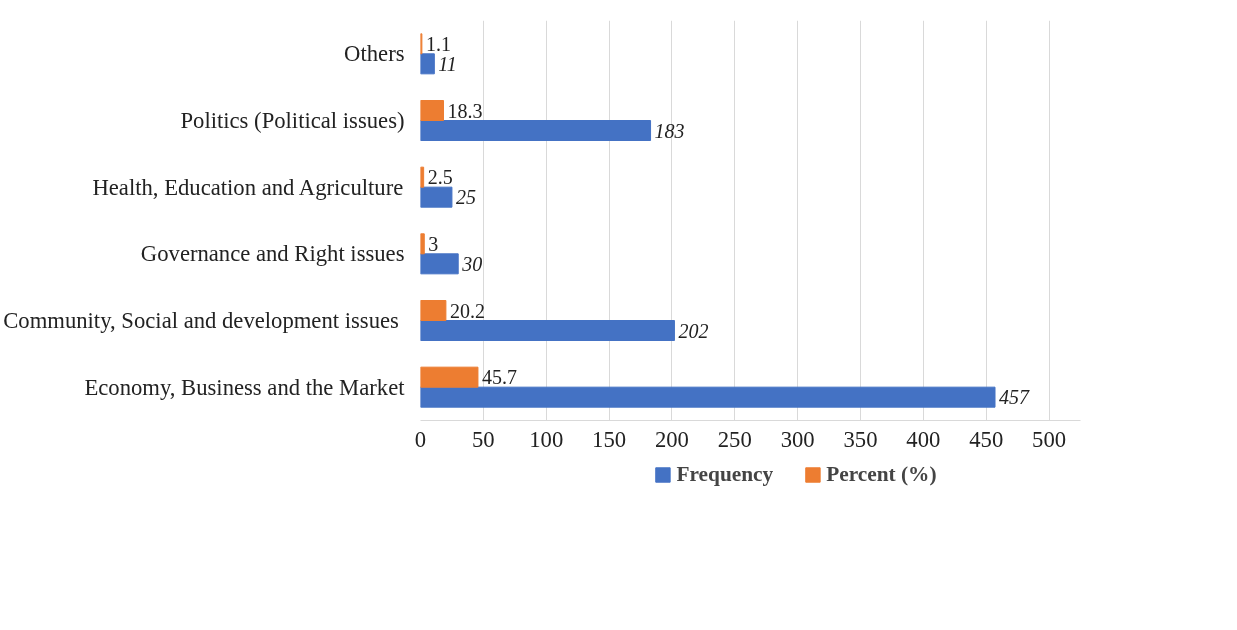  I want to click on x-tick-label: 150, so click(609, 439).